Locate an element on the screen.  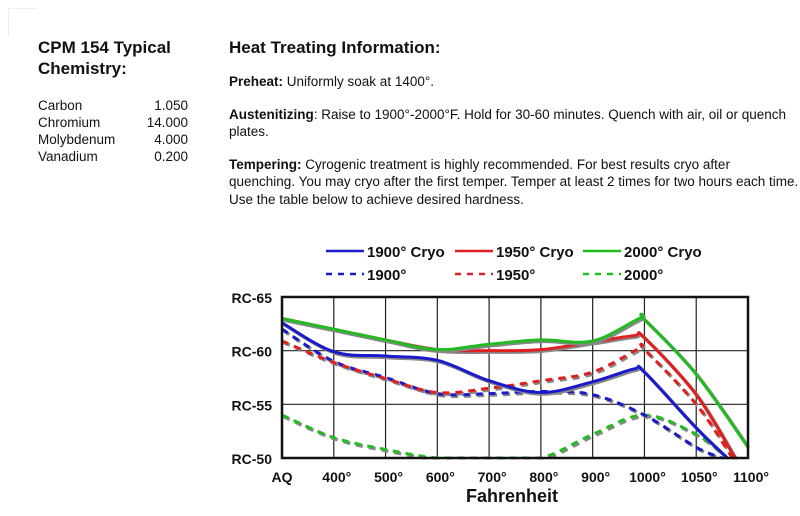
y-tick-label: RC-55 is located at coordinates (252, 405).